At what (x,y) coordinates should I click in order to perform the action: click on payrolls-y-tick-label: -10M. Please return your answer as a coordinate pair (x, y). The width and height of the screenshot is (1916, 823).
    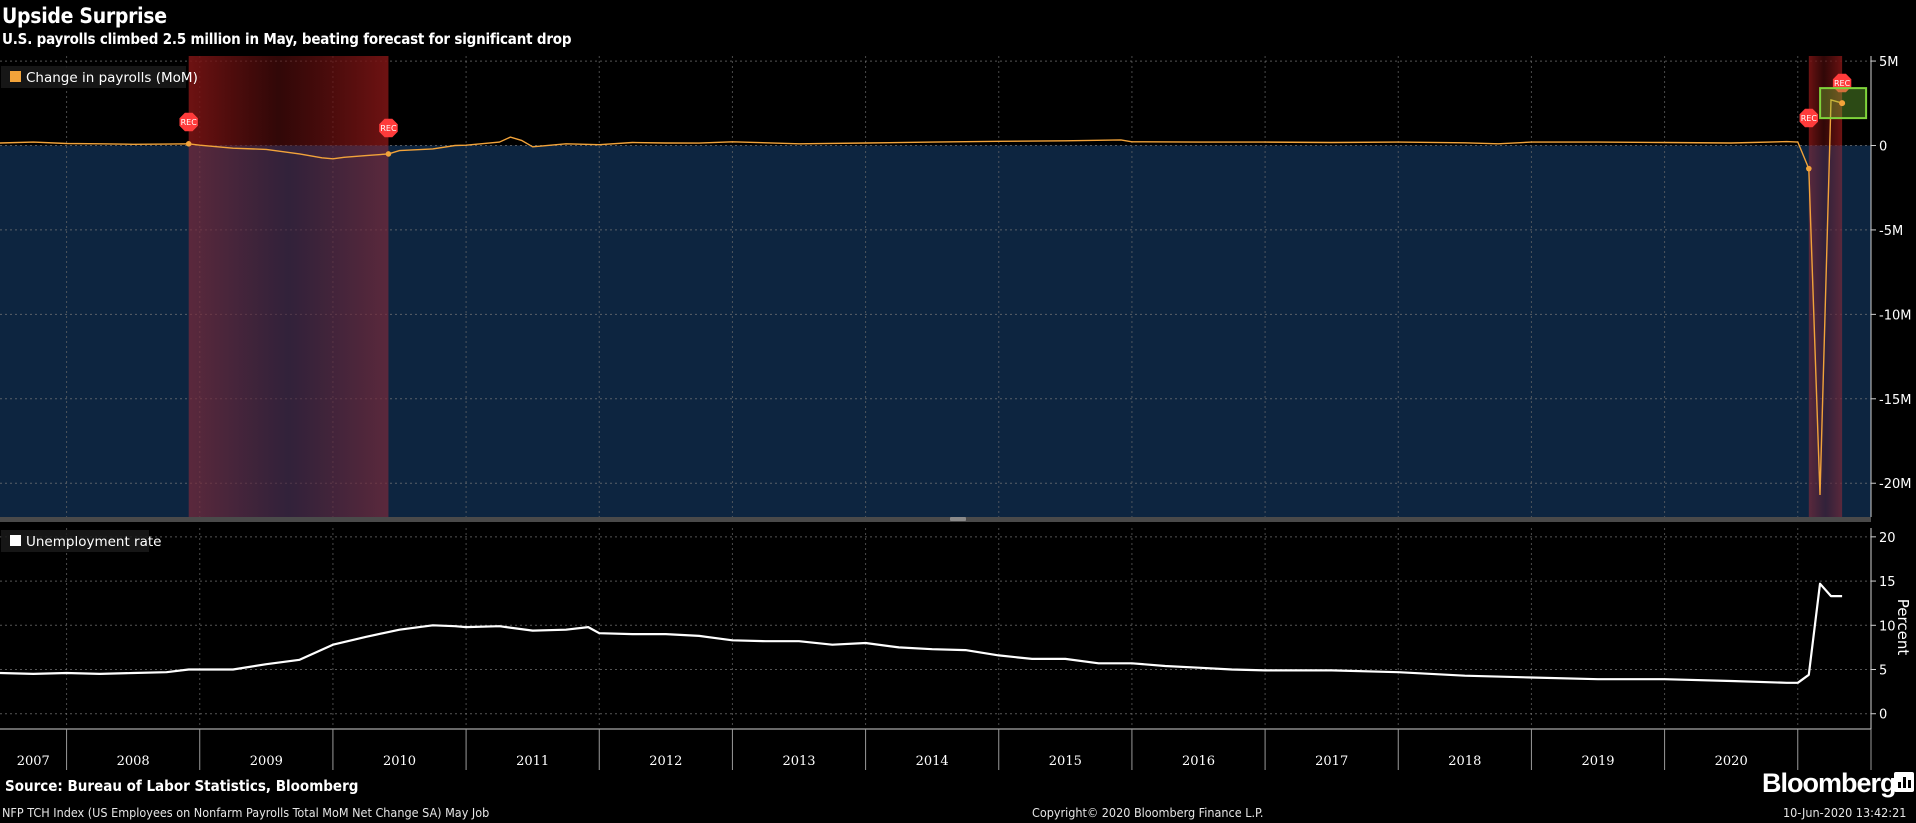
    Looking at the image, I should click on (1895, 315).